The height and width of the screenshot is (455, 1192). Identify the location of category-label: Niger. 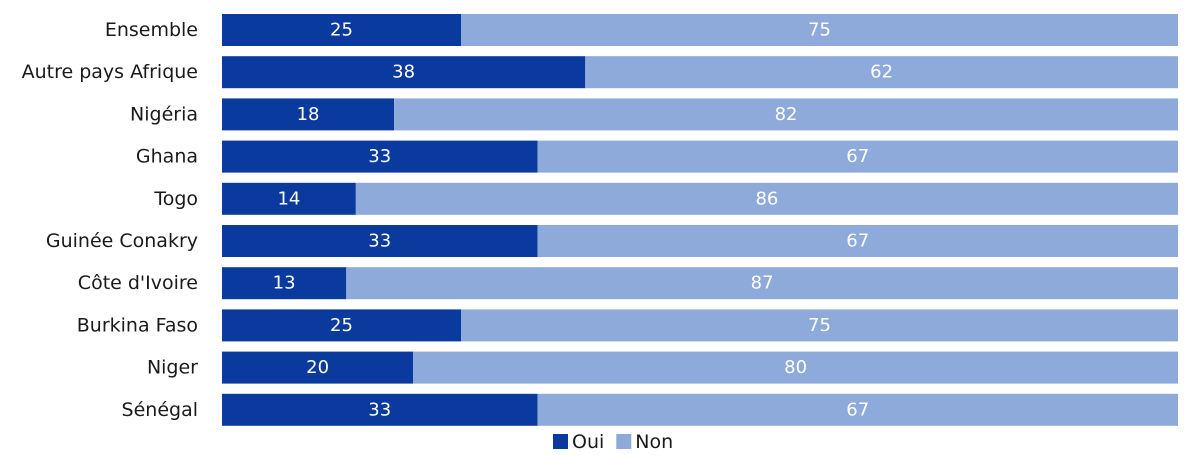
(172, 368).